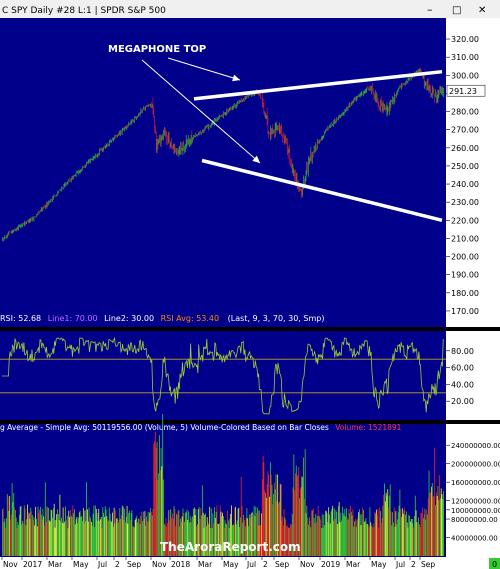 The height and width of the screenshot is (569, 500). What do you see at coordinates (465, 148) in the screenshot?
I see `price-tick-label: 260.00` at bounding box center [465, 148].